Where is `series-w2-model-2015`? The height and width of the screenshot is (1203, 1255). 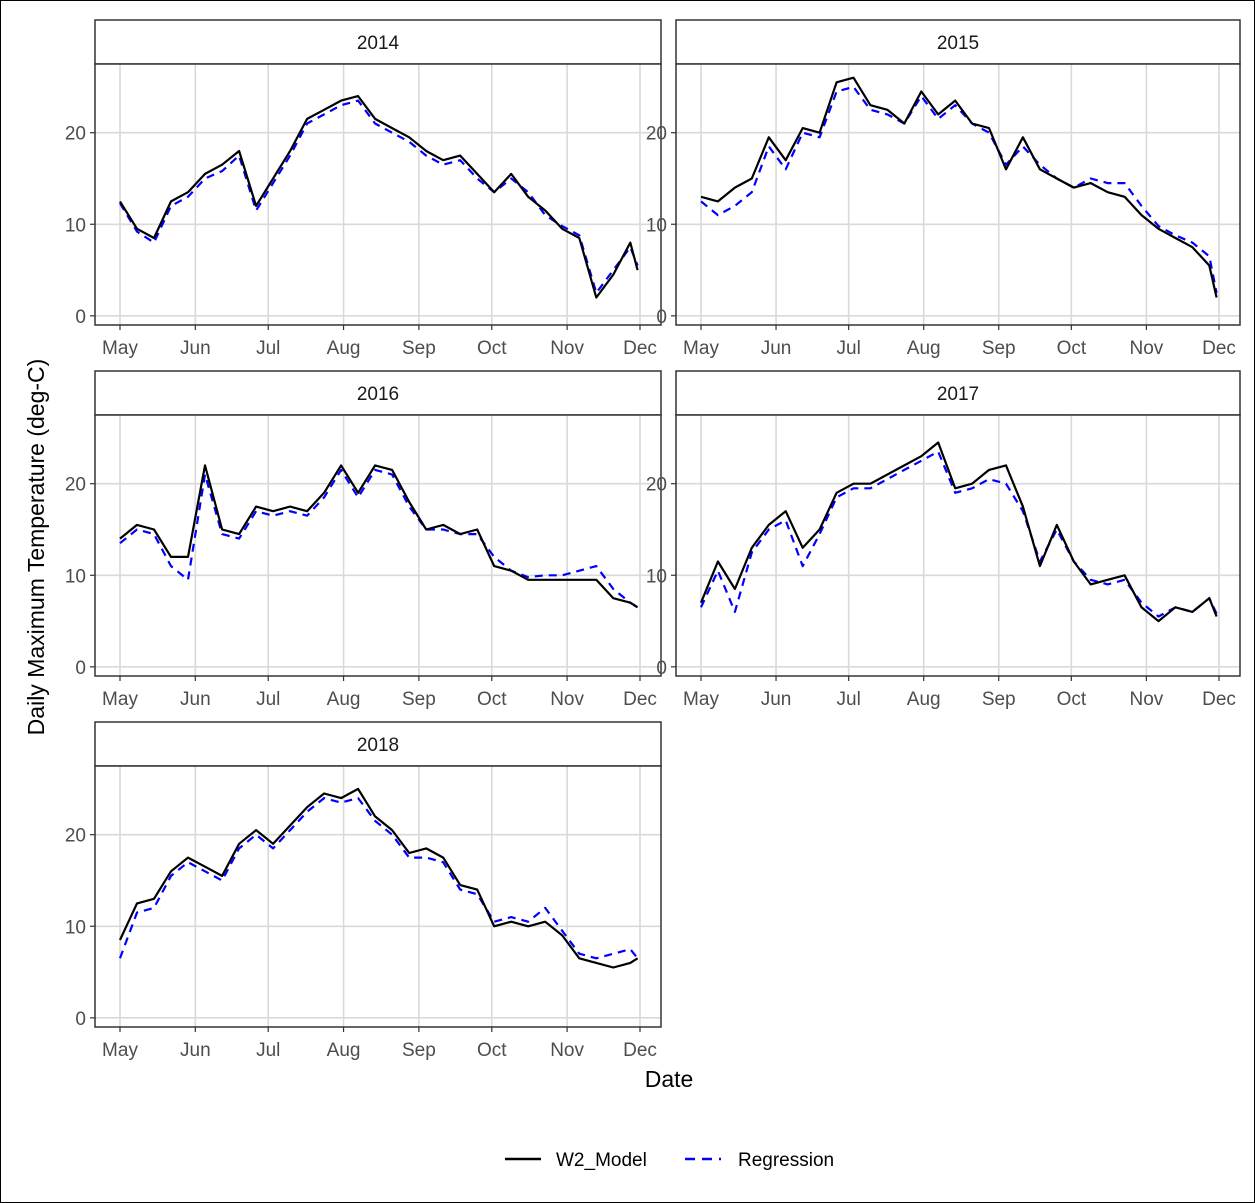
series-w2-model-2015 is located at coordinates (959, 187).